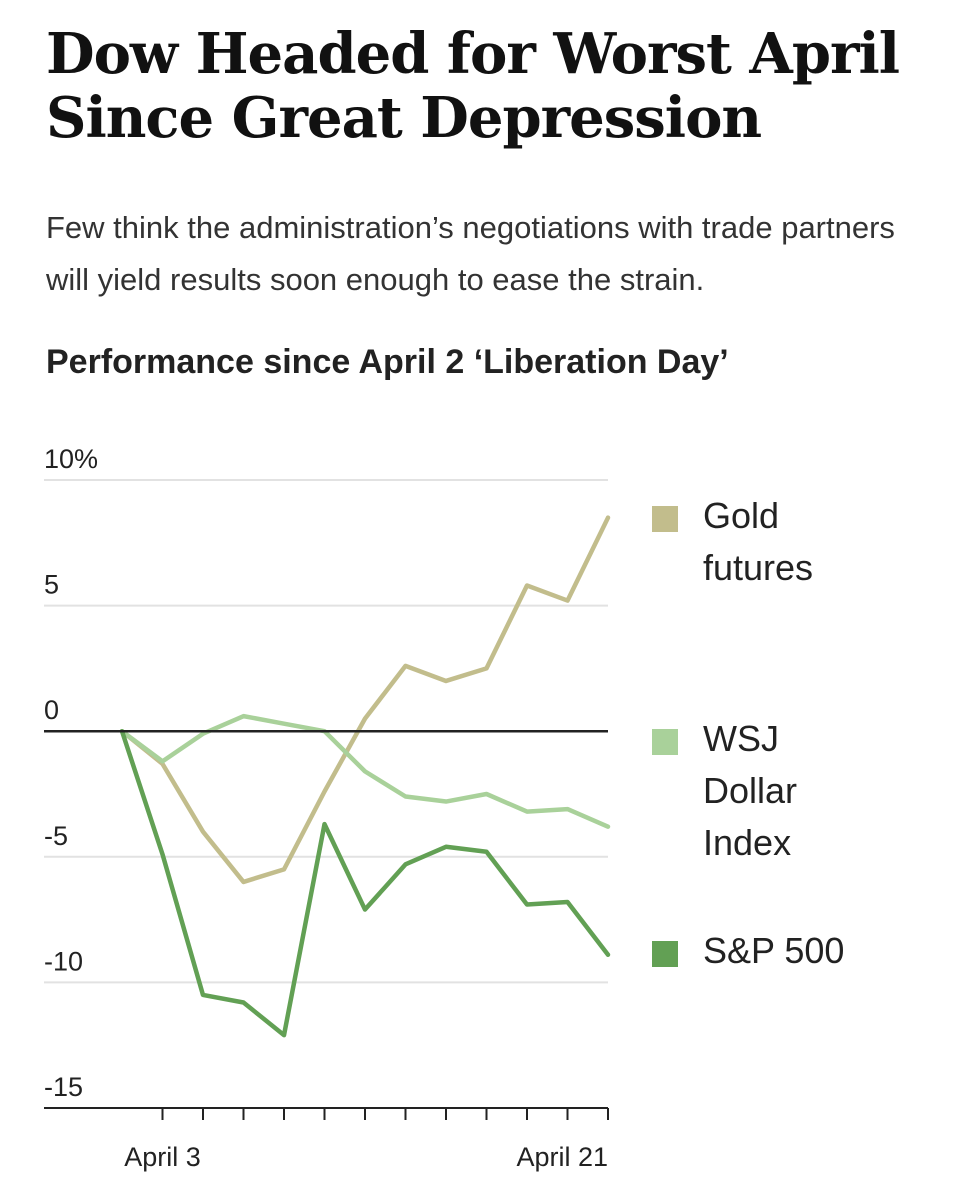  I want to click on legend-label: Dollar, so click(750, 790).